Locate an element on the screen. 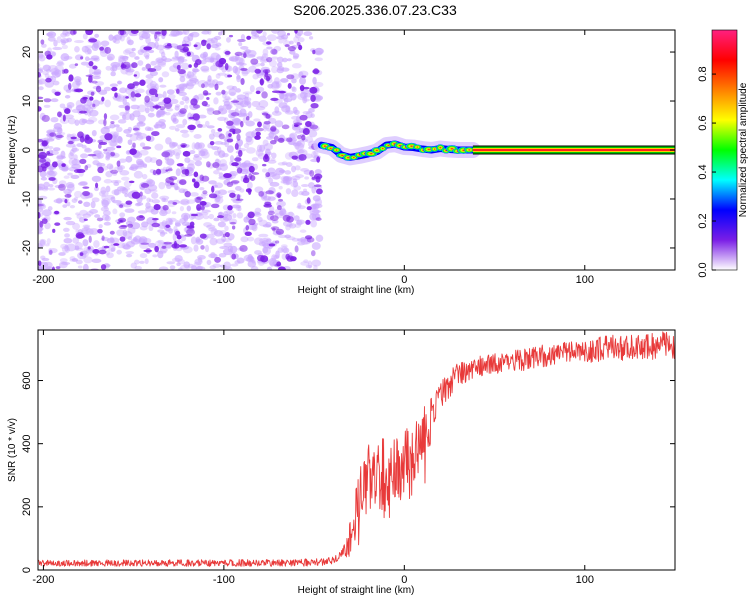 The image size is (750, 600). snr-ytick-label: 400 is located at coordinates (27, 444).